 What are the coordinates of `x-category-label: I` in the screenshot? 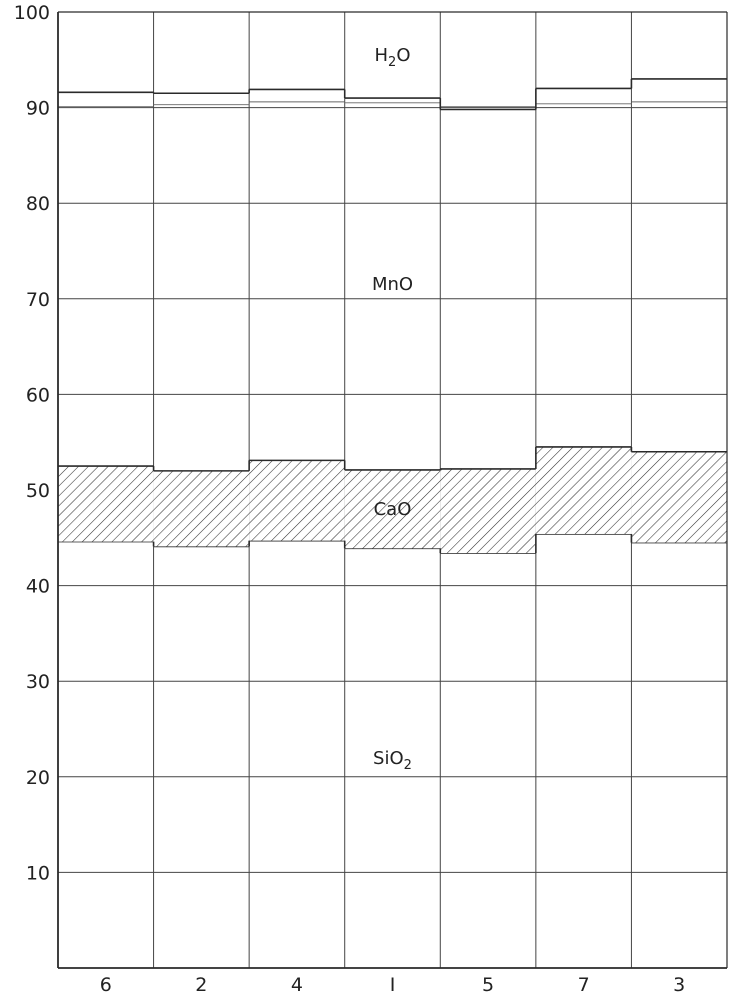 It's located at (393, 985).